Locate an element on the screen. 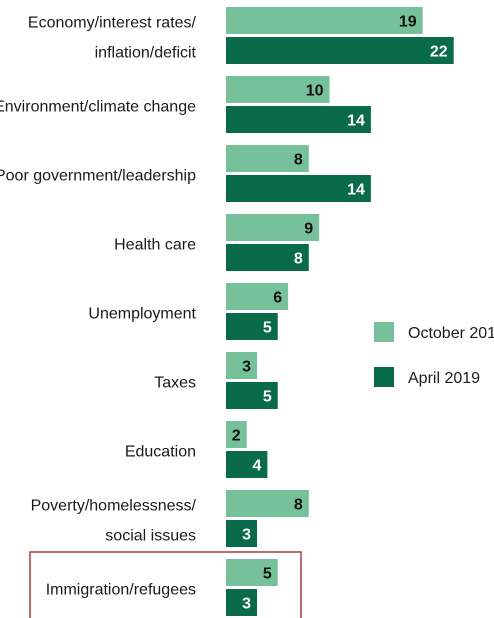 This screenshot has width=494, height=618. value-label-poor-government-leadership-october-2018: 8 is located at coordinates (298, 160).